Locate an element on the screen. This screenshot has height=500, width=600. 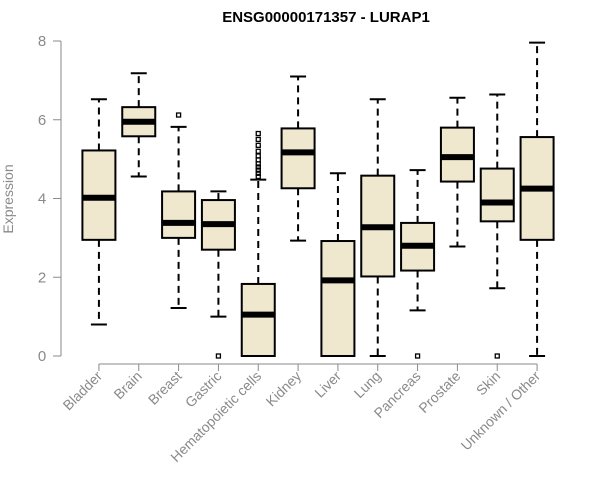
y-tick-label: 6 is located at coordinates (42, 120).